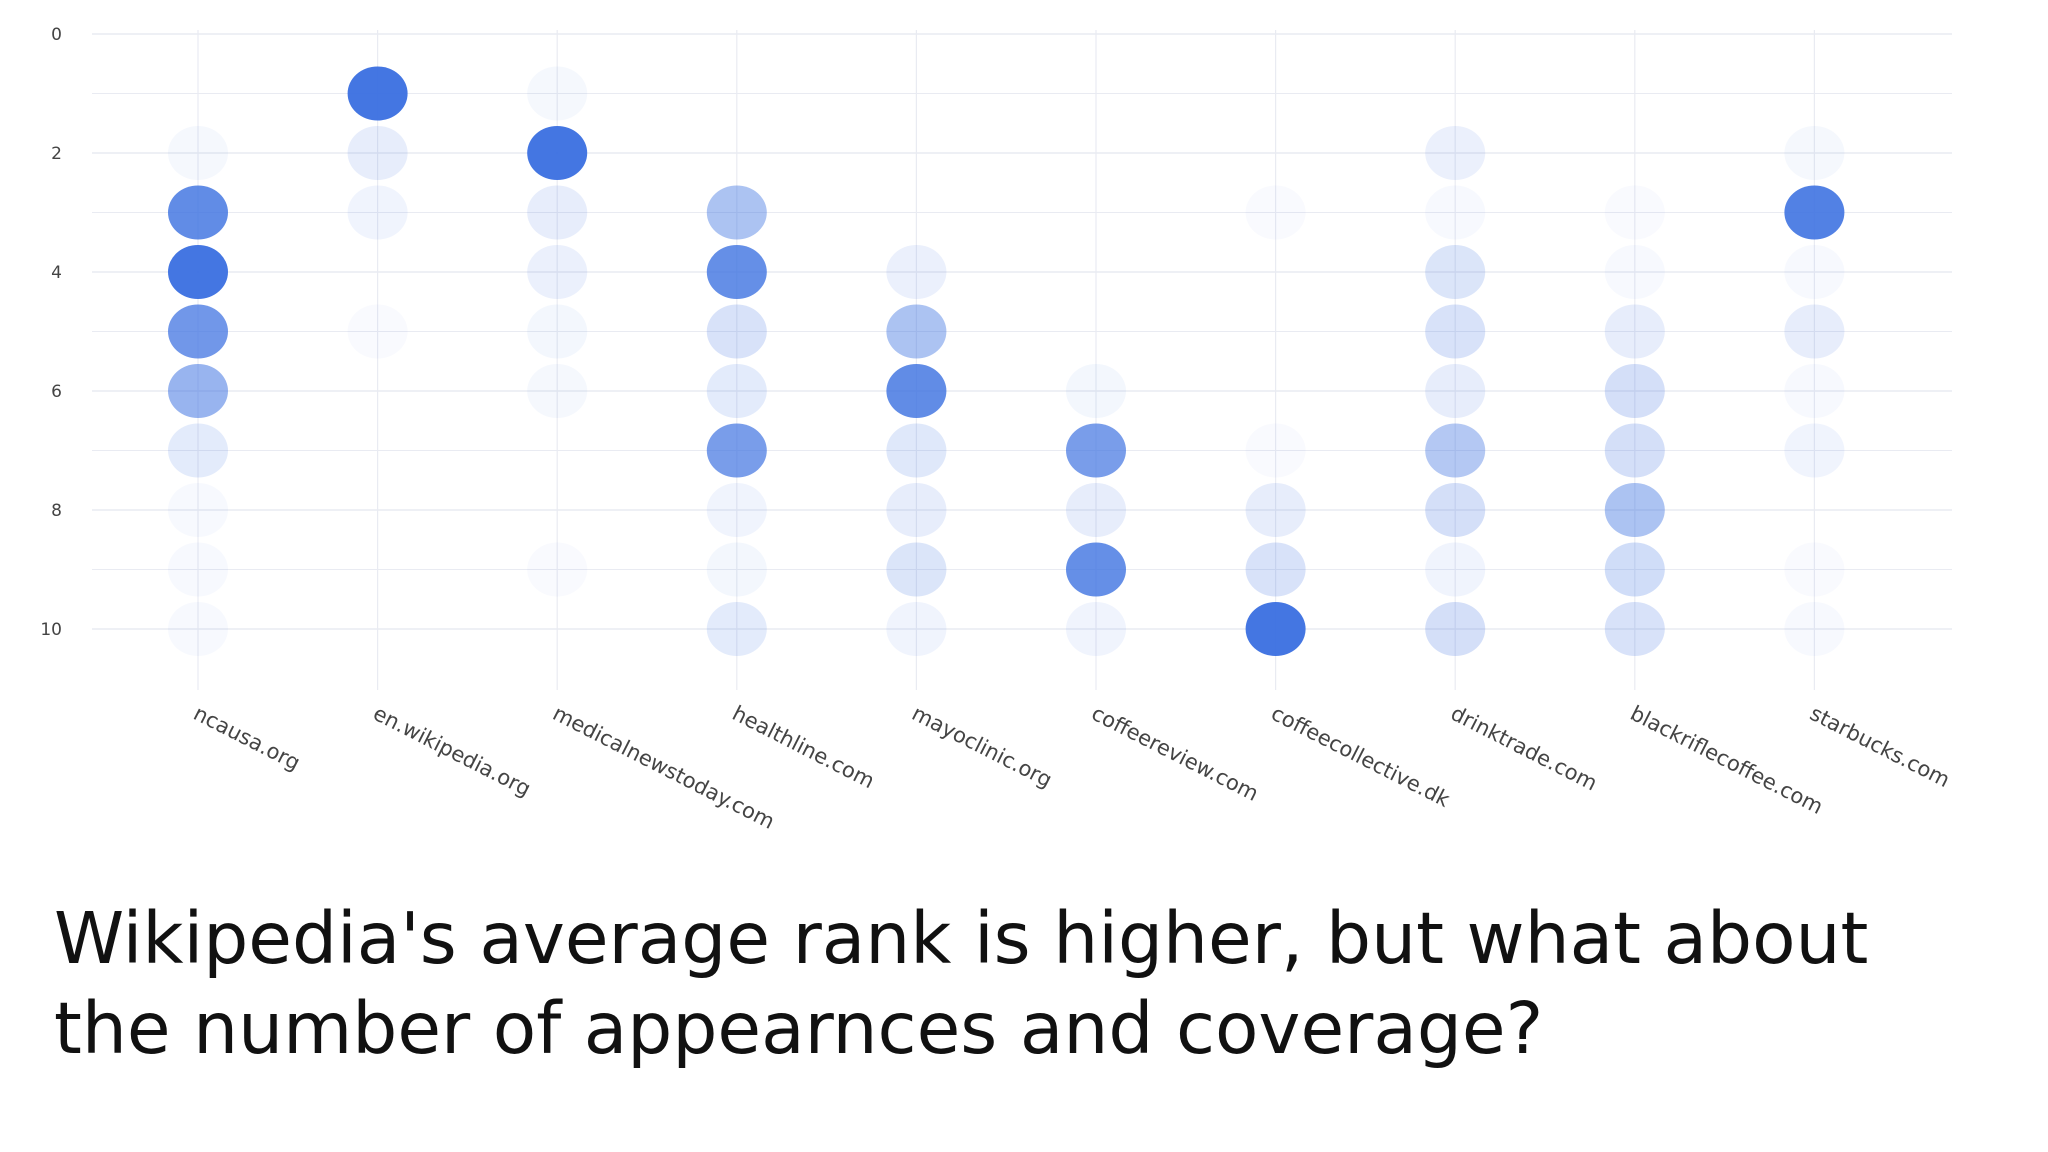  What do you see at coordinates (51, 630) in the screenshot?
I see `y-tick-label: 10` at bounding box center [51, 630].